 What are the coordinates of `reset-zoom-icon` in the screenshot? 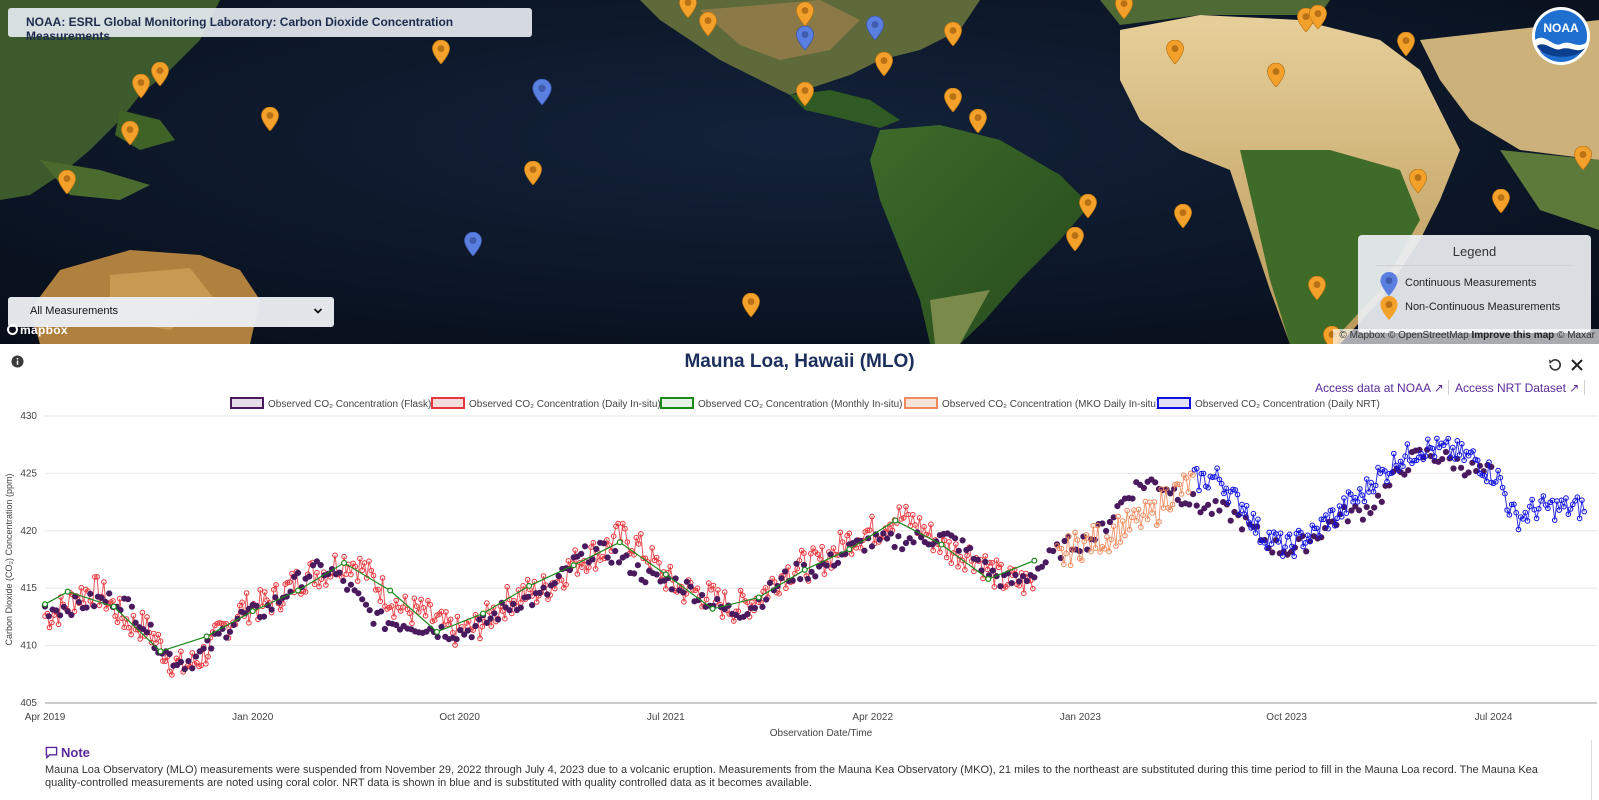 It's located at (1555, 365).